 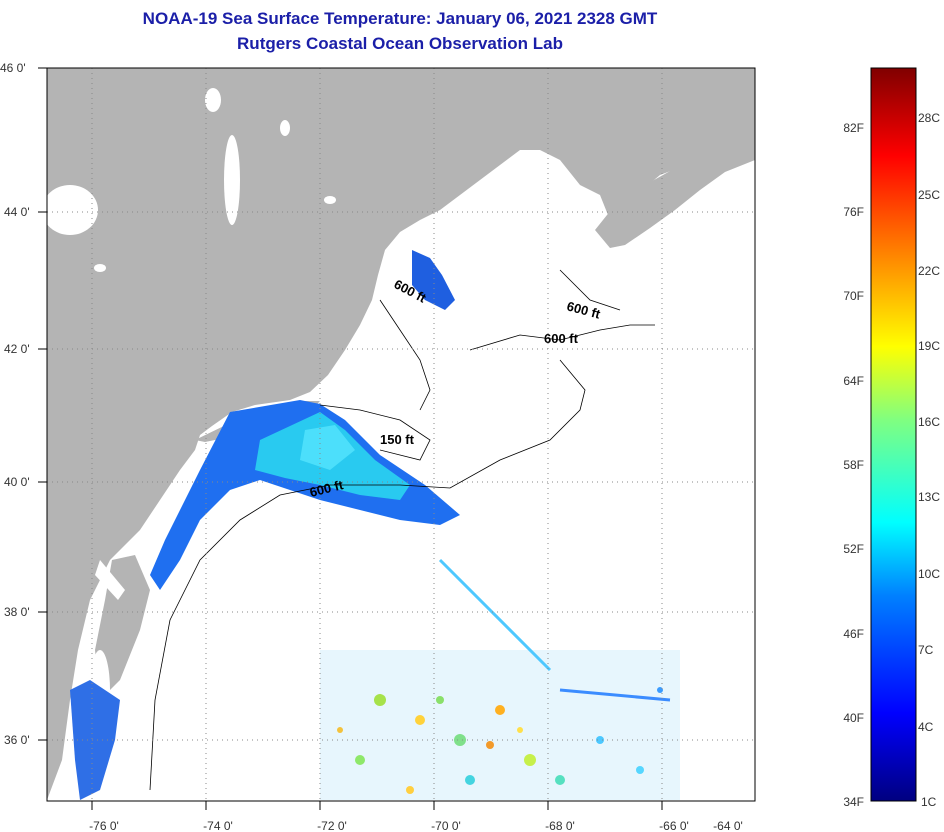 I want to click on colorbar-f-label: 34F, so click(x=853, y=802).